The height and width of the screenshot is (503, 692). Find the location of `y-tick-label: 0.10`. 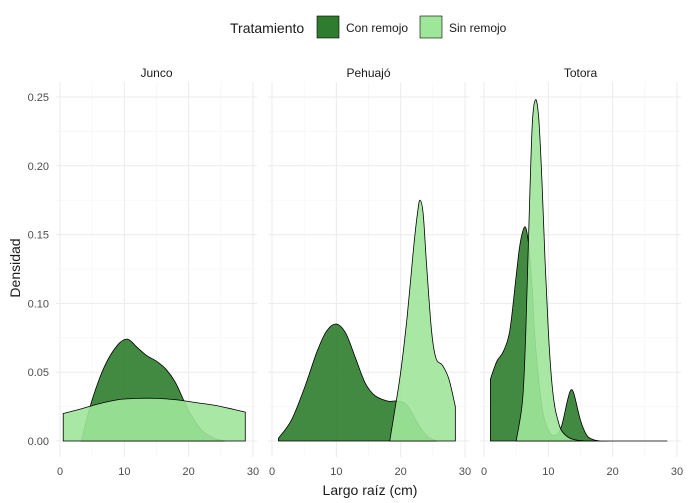

y-tick-label: 0.10 is located at coordinates (38, 304).